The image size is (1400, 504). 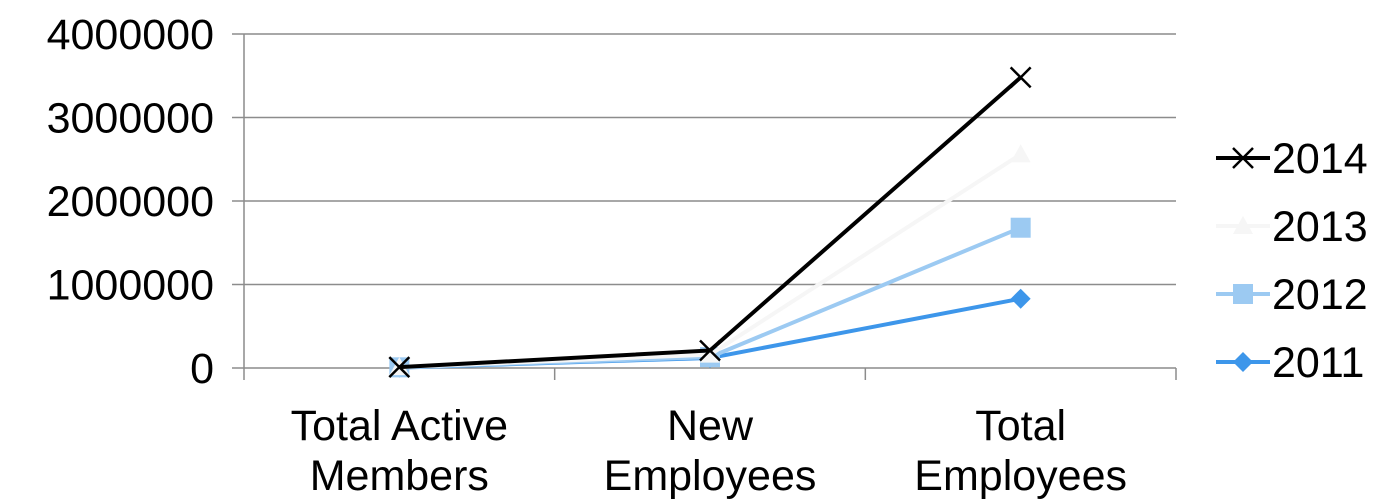 What do you see at coordinates (1320, 227) in the screenshot?
I see `legend-label: 2013` at bounding box center [1320, 227].